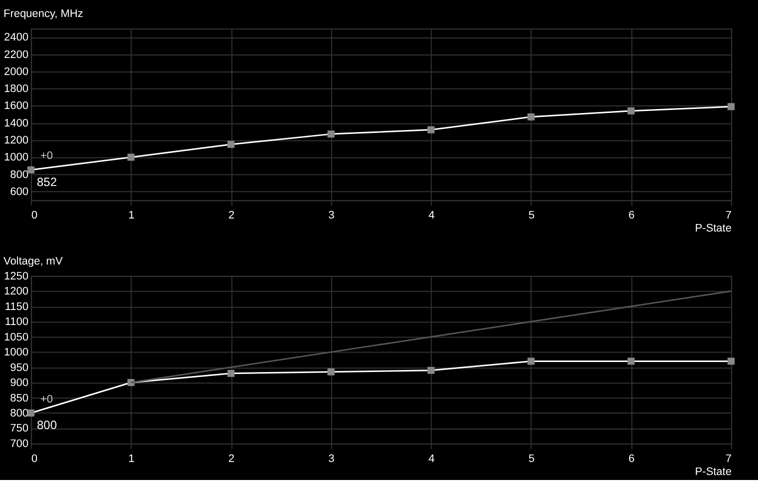 Image resolution: width=758 pixels, height=491 pixels. I want to click on y-tick-label: 600, so click(19, 192).